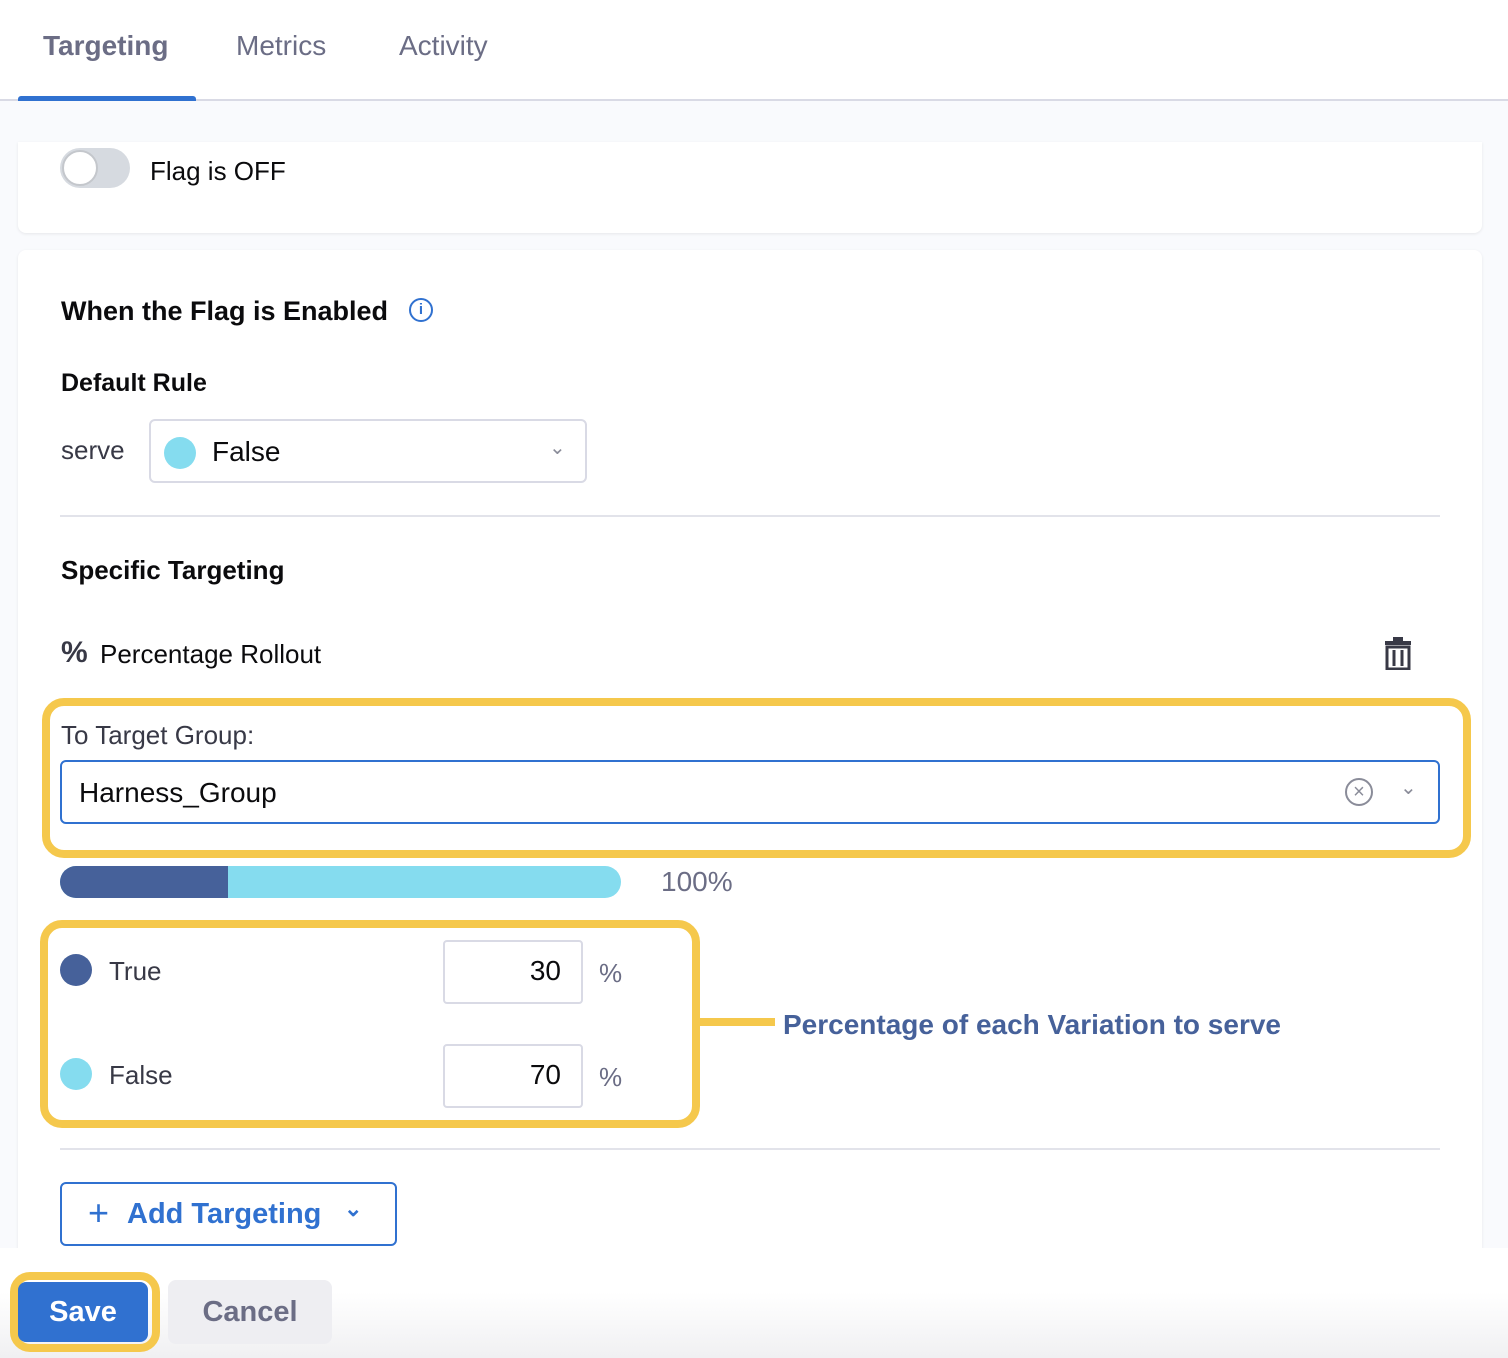 This screenshot has height=1358, width=1508. Describe the element at coordinates (1398, 653) in the screenshot. I see `trash-icon` at that location.